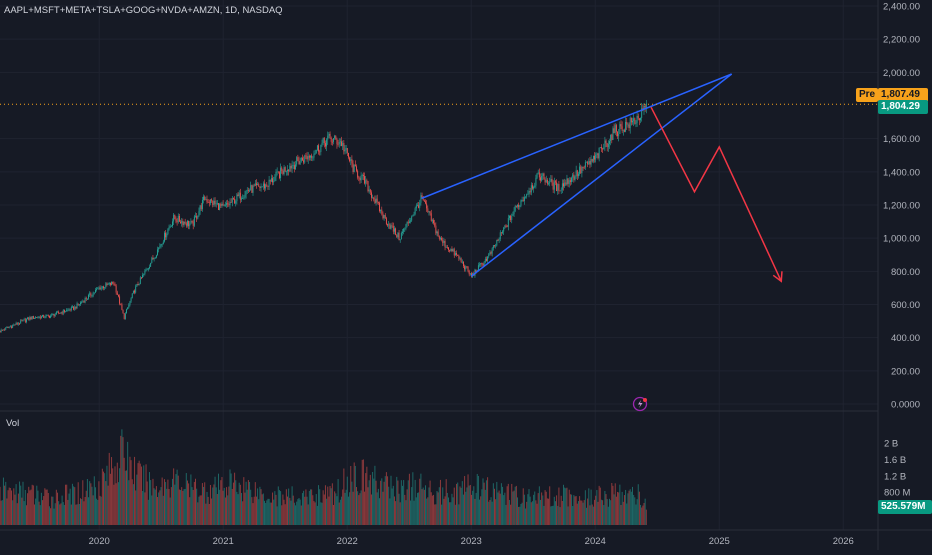  What do you see at coordinates (905, 507) in the screenshot?
I see `last-volume-badge: 525.579M` at bounding box center [905, 507].